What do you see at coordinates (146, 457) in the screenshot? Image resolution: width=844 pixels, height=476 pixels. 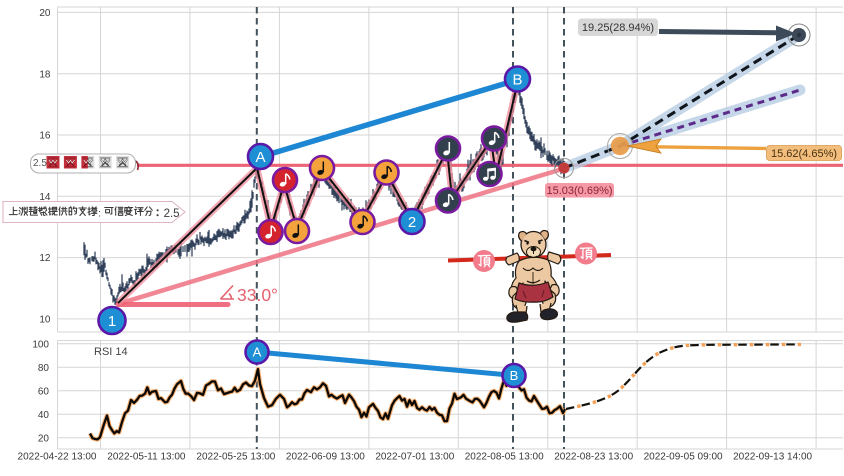 I see `svg-text: 2022-05-11 13:00` at bounding box center [146, 457].